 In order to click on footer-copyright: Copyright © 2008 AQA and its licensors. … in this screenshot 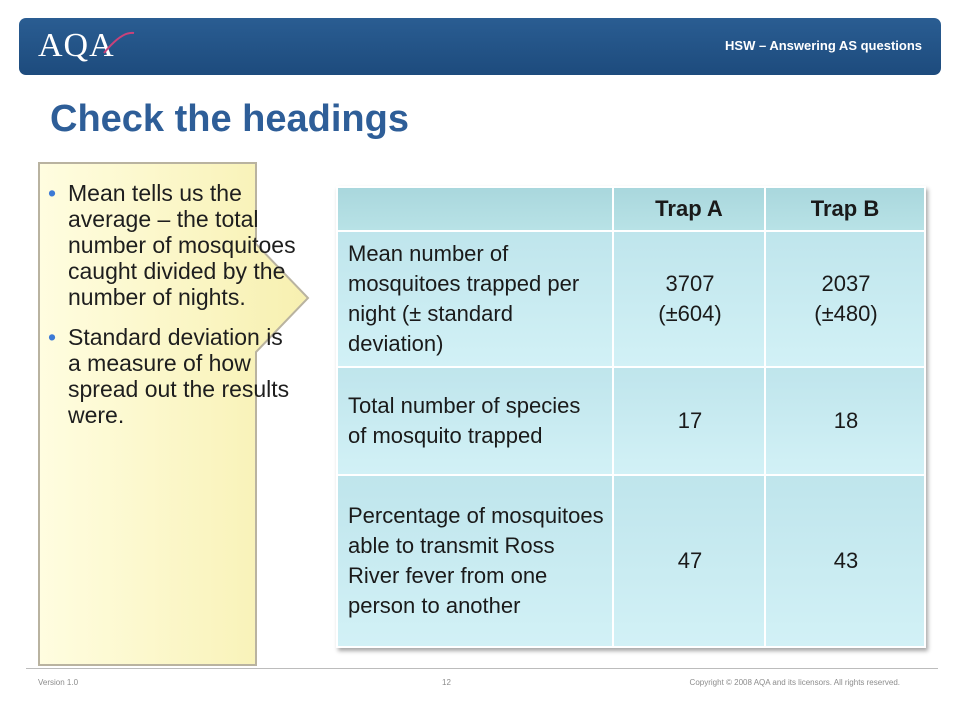, I will do `click(794, 682)`.